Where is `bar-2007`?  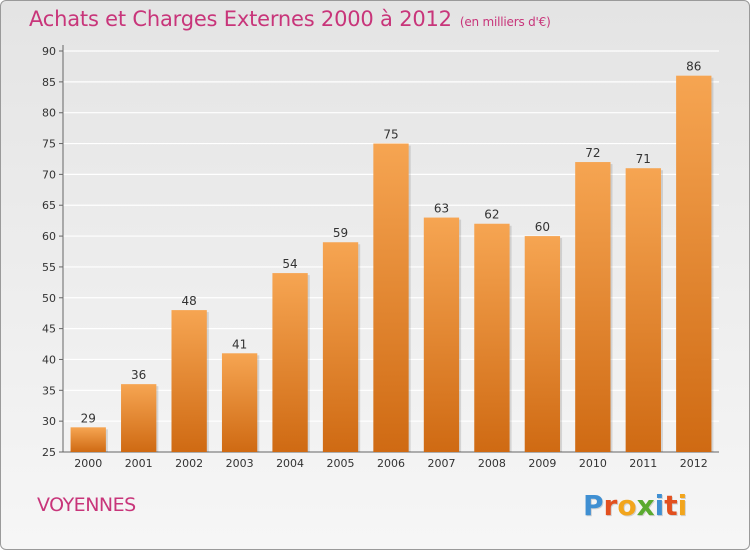 bar-2007 is located at coordinates (441, 334).